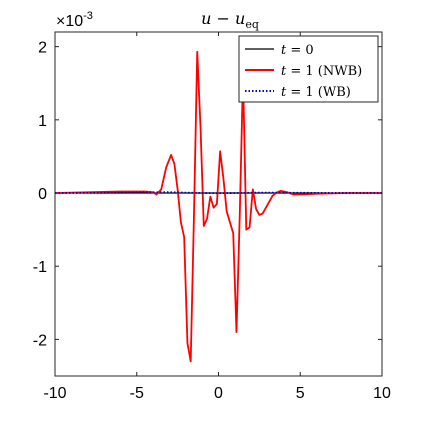  Describe the element at coordinates (54, 393) in the screenshot. I see `x-tick-label: -10` at that location.